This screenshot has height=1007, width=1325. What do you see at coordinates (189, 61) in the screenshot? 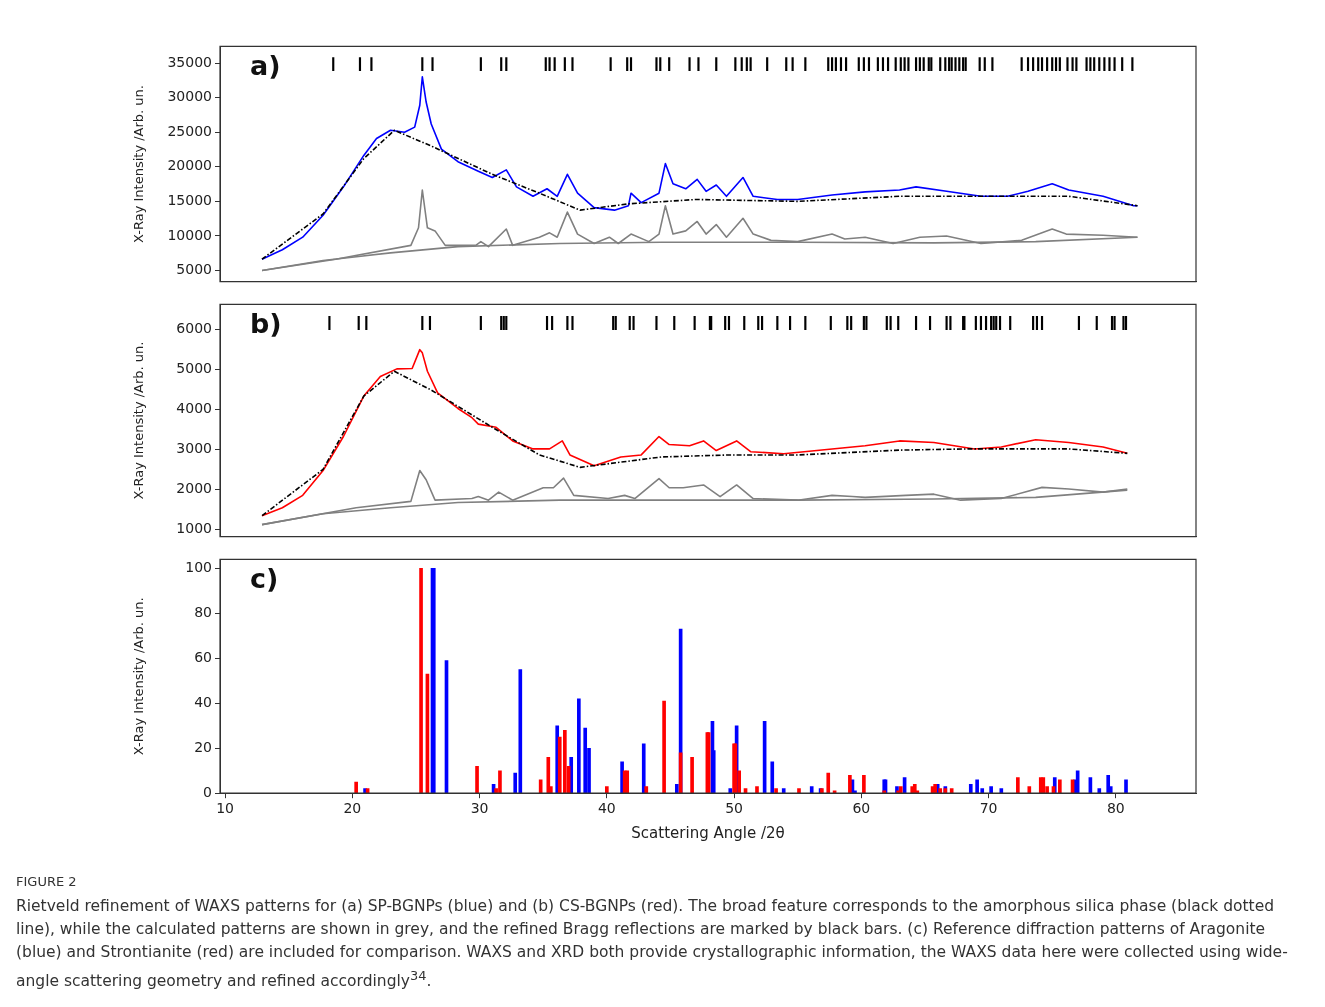
I see `y-tick-label: 35000` at bounding box center [189, 61].